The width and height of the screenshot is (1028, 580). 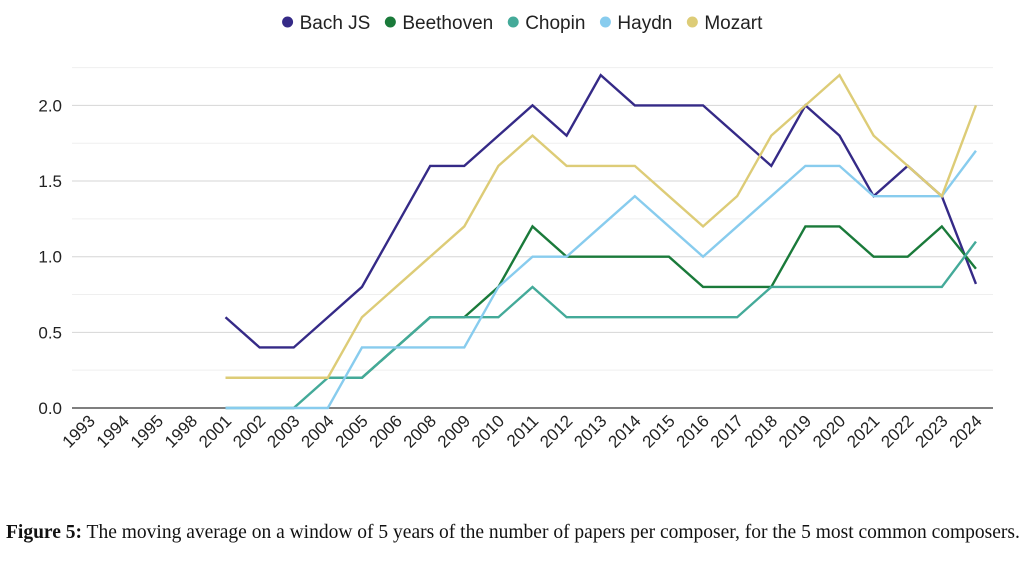 What do you see at coordinates (386, 431) in the screenshot?
I see `x-tick-label: 2006` at bounding box center [386, 431].